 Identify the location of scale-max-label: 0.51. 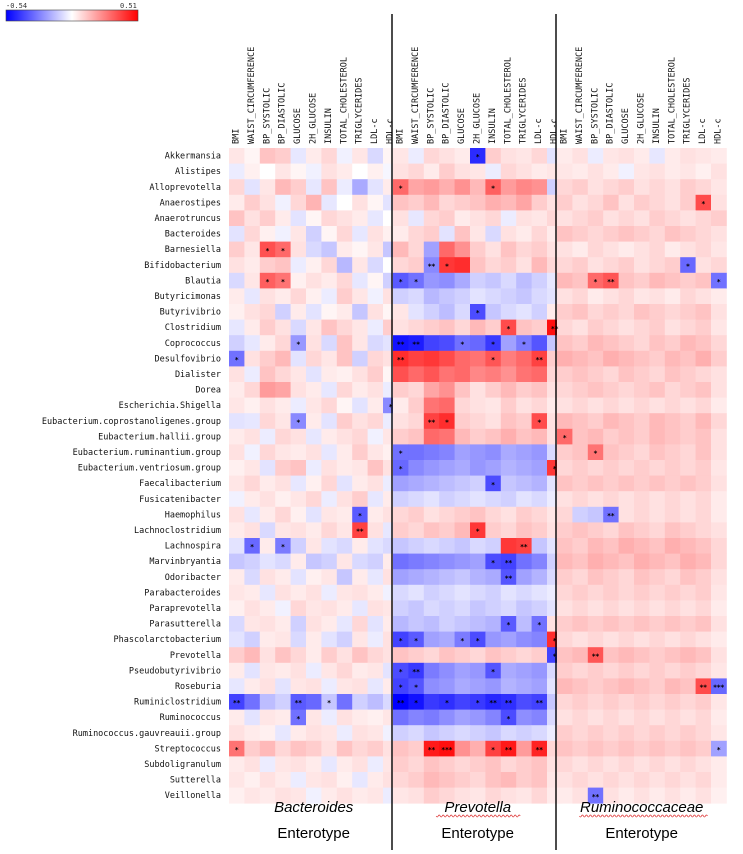
(128, 6).